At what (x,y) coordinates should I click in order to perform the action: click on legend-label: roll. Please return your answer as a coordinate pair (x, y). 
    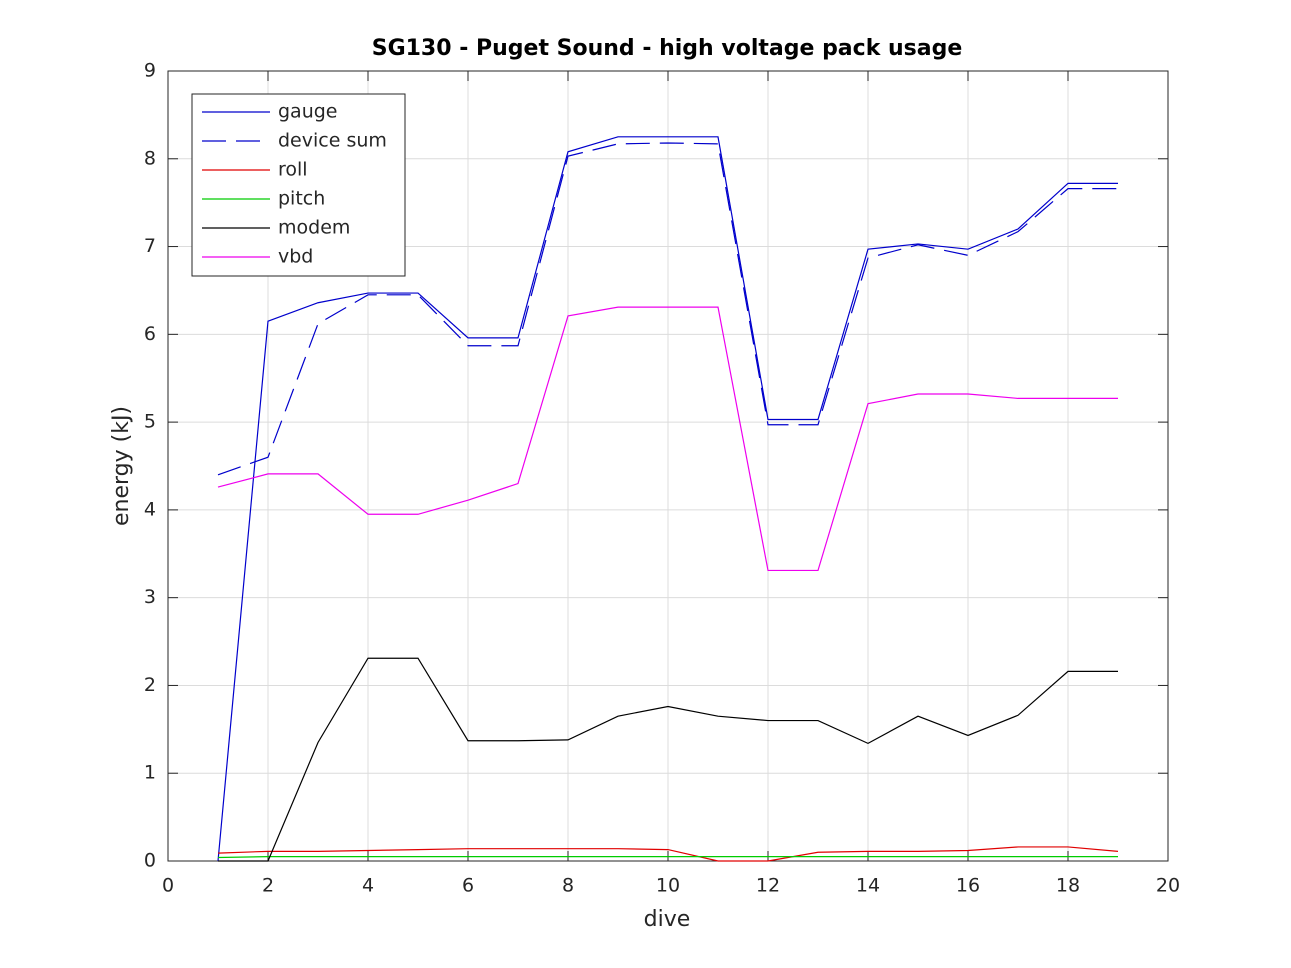
    Looking at the image, I should click on (293, 170).